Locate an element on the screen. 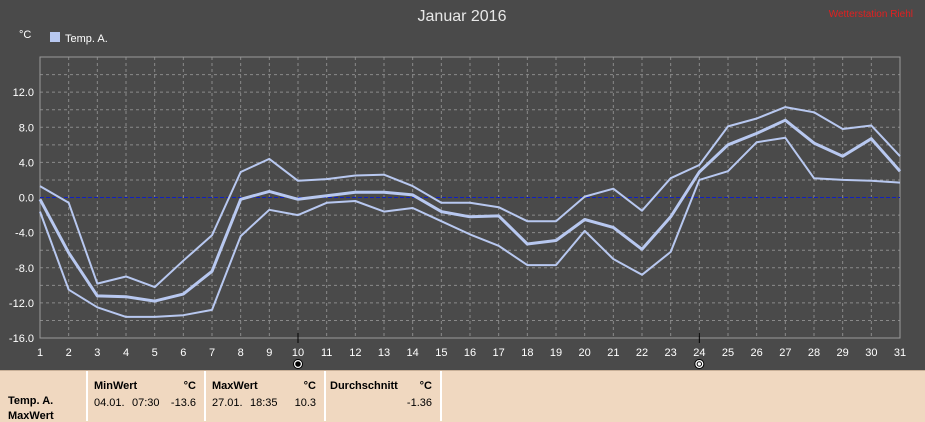  x-tick-label: 1 is located at coordinates (40, 353).